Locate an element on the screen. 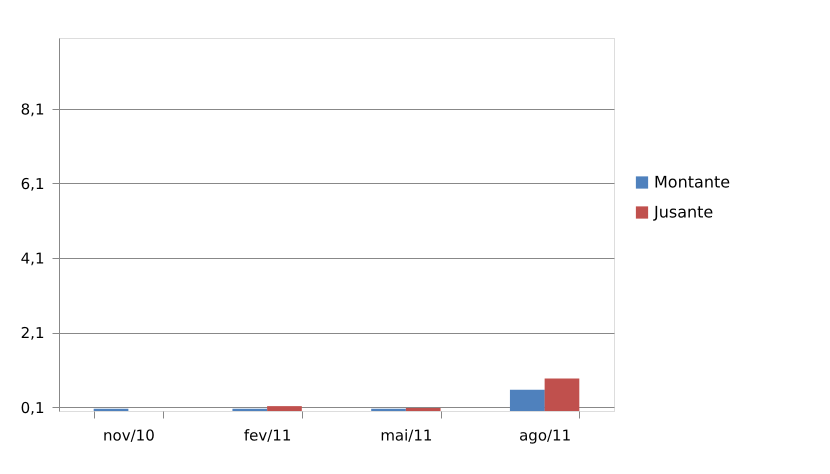 The height and width of the screenshot is (474, 830). y-tick-label: 8,1 is located at coordinates (32, 109).